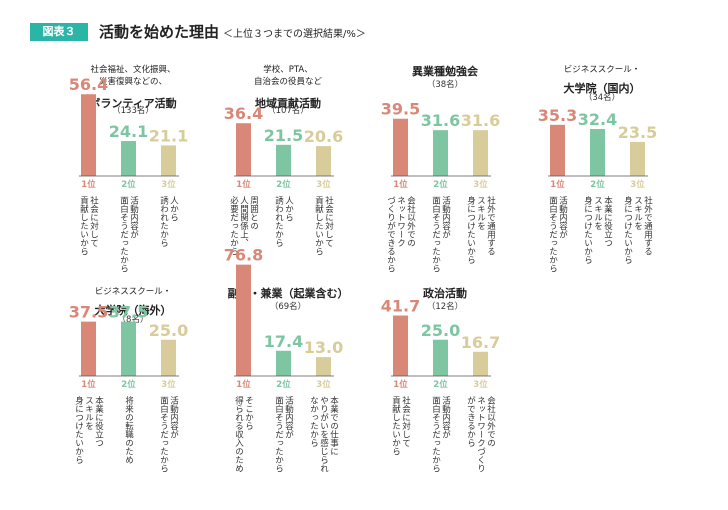 The width and height of the screenshot is (728, 510). What do you see at coordinates (129, 429) in the screenshot?
I see `category-label: 将来の転職のため` at bounding box center [129, 429].